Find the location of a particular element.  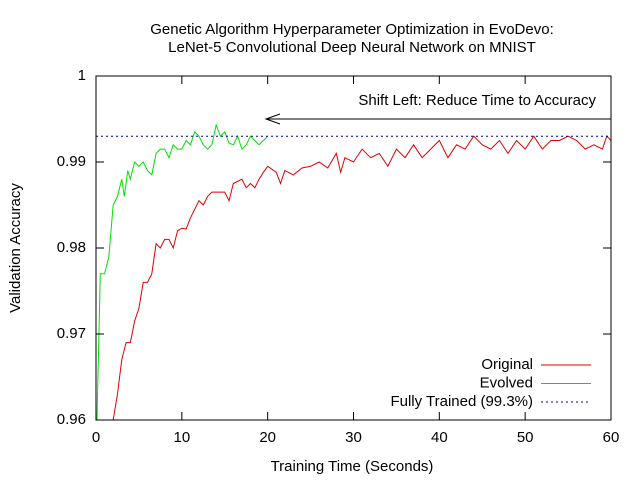

y-tick-label: 0.96 is located at coordinates (71, 419).